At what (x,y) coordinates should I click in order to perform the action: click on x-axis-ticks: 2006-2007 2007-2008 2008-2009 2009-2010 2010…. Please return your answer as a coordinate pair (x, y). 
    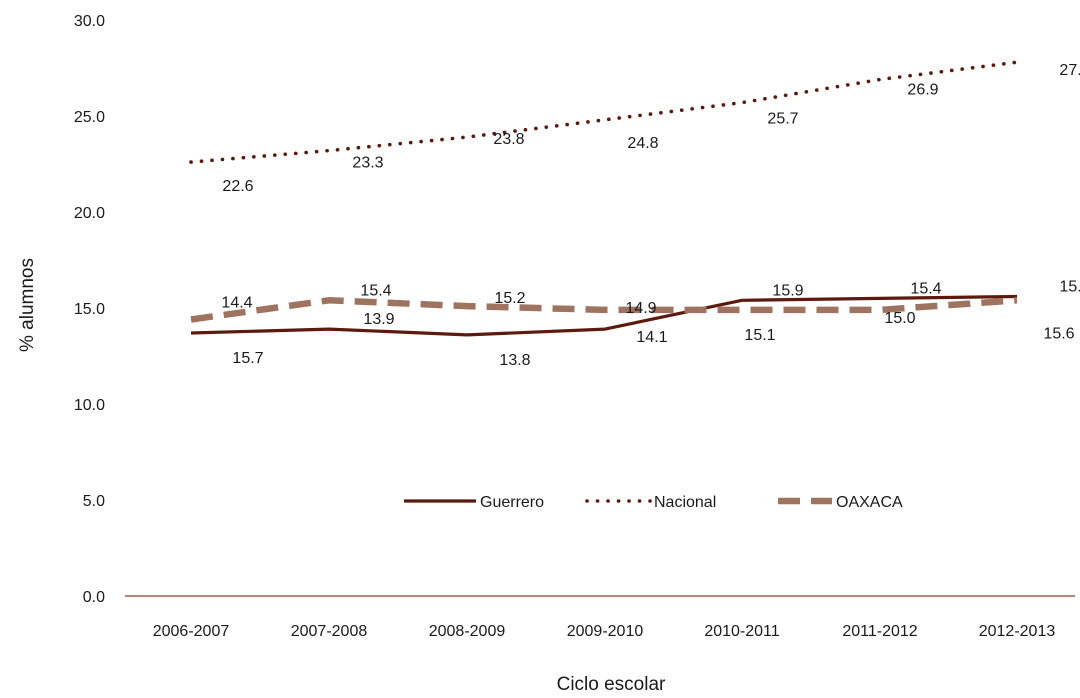
    Looking at the image, I should click on (604, 631).